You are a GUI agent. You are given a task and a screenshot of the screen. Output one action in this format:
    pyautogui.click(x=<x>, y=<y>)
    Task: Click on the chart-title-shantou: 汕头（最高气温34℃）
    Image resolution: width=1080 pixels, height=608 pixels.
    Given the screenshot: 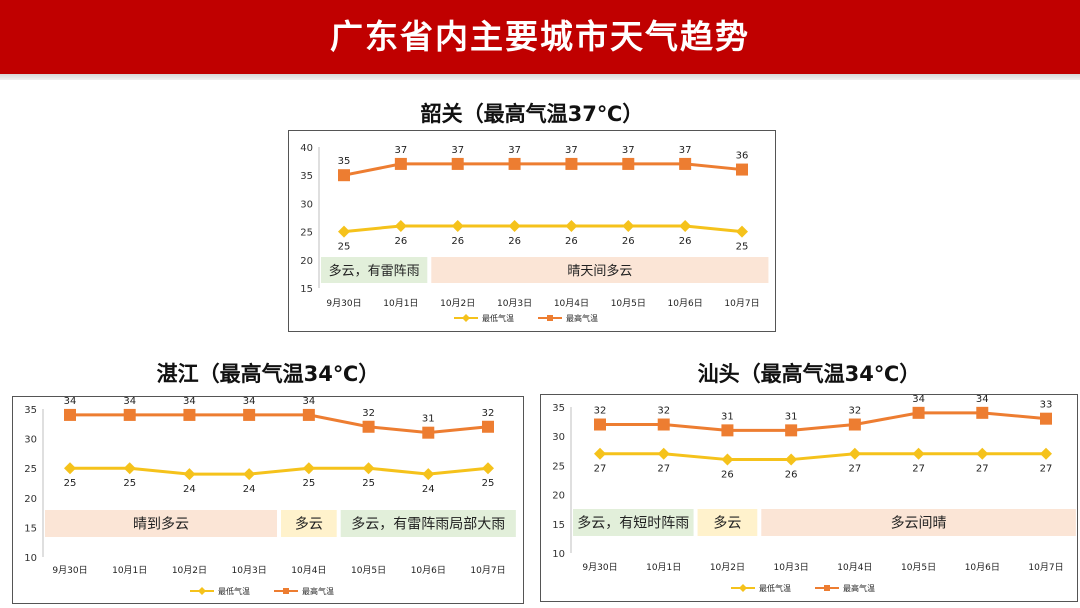 What is the action you would take?
    pyautogui.click(x=809, y=374)
    